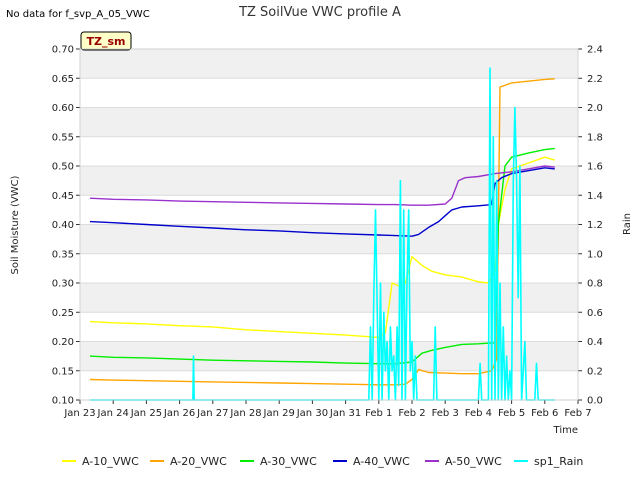 The width and height of the screenshot is (640, 480). What do you see at coordinates (179, 413) in the screenshot?
I see `x-tick-label: Jan 26` at bounding box center [179, 413].